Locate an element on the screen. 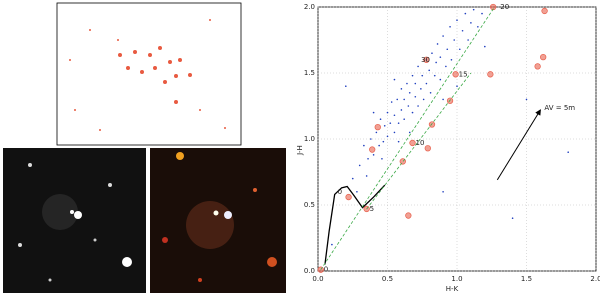 The width and height of the screenshot is (600, 295). annotation: 30 is located at coordinates (425, 60).